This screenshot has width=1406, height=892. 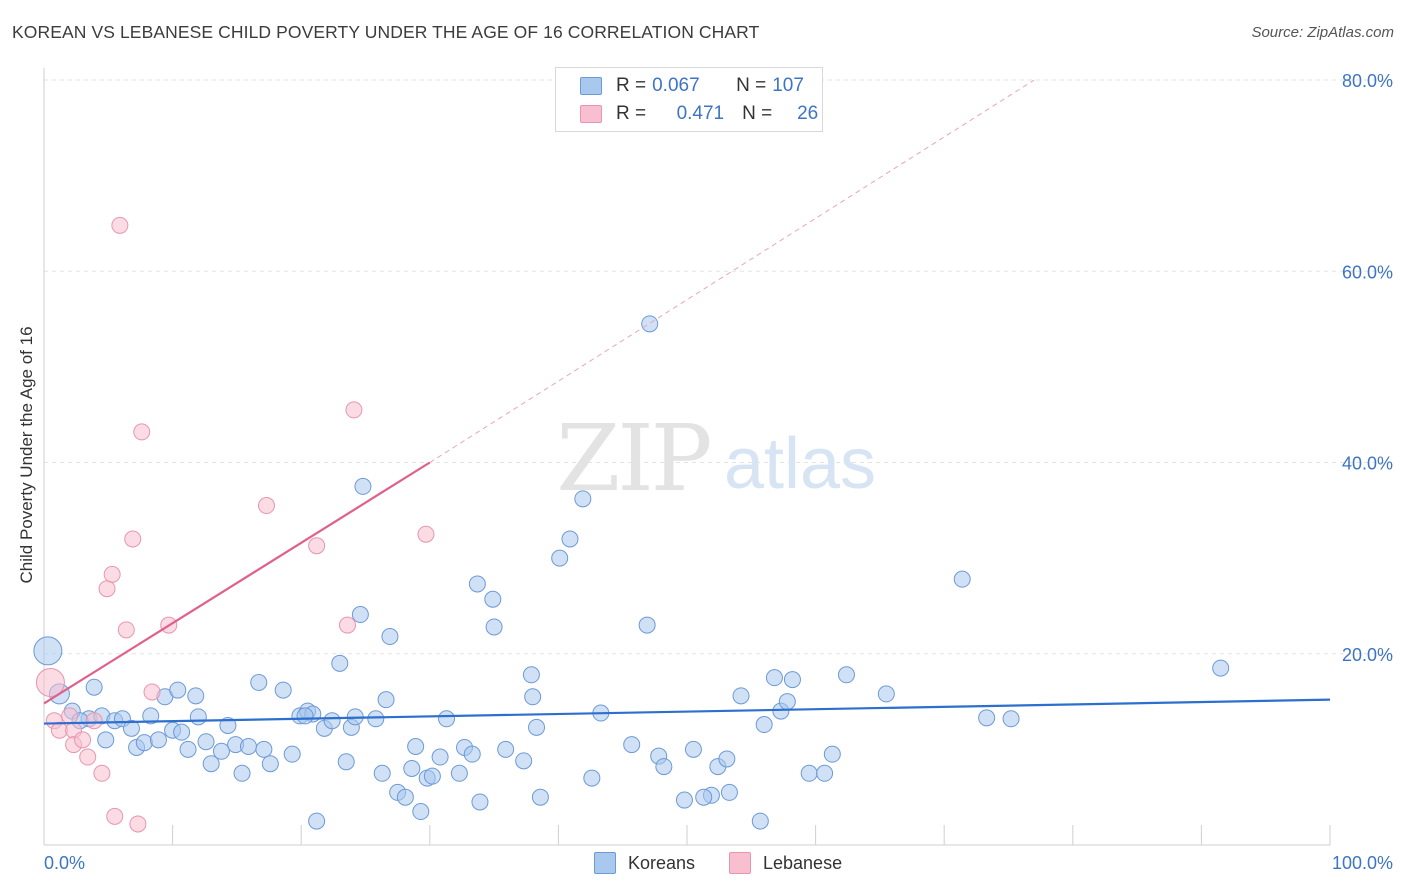 What do you see at coordinates (700, 113) in the screenshot?
I see `legend-r-value: 0.471` at bounding box center [700, 113].